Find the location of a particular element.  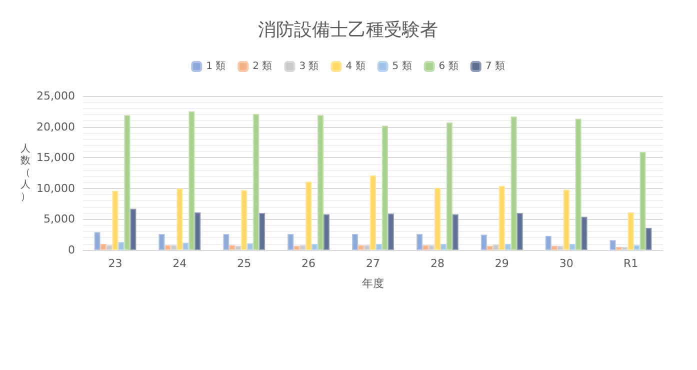

x-tick-label: 24 is located at coordinates (179, 263).